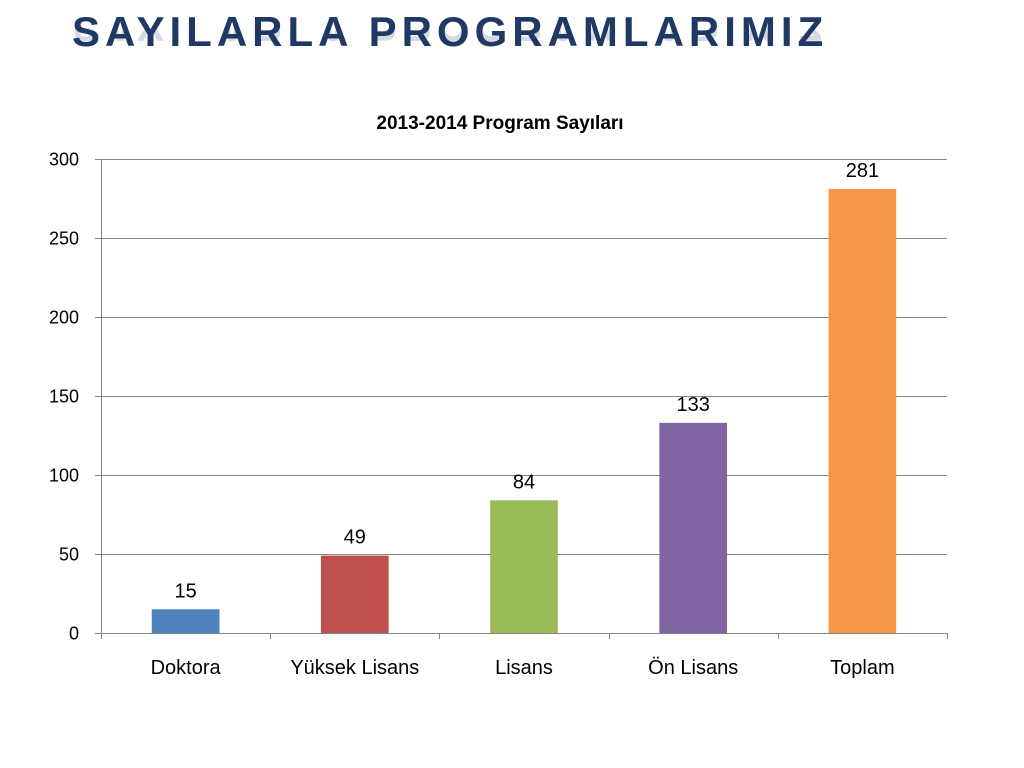 The height and width of the screenshot is (768, 1024). What do you see at coordinates (64, 318) in the screenshot?
I see `y-tick-label: 200` at bounding box center [64, 318].